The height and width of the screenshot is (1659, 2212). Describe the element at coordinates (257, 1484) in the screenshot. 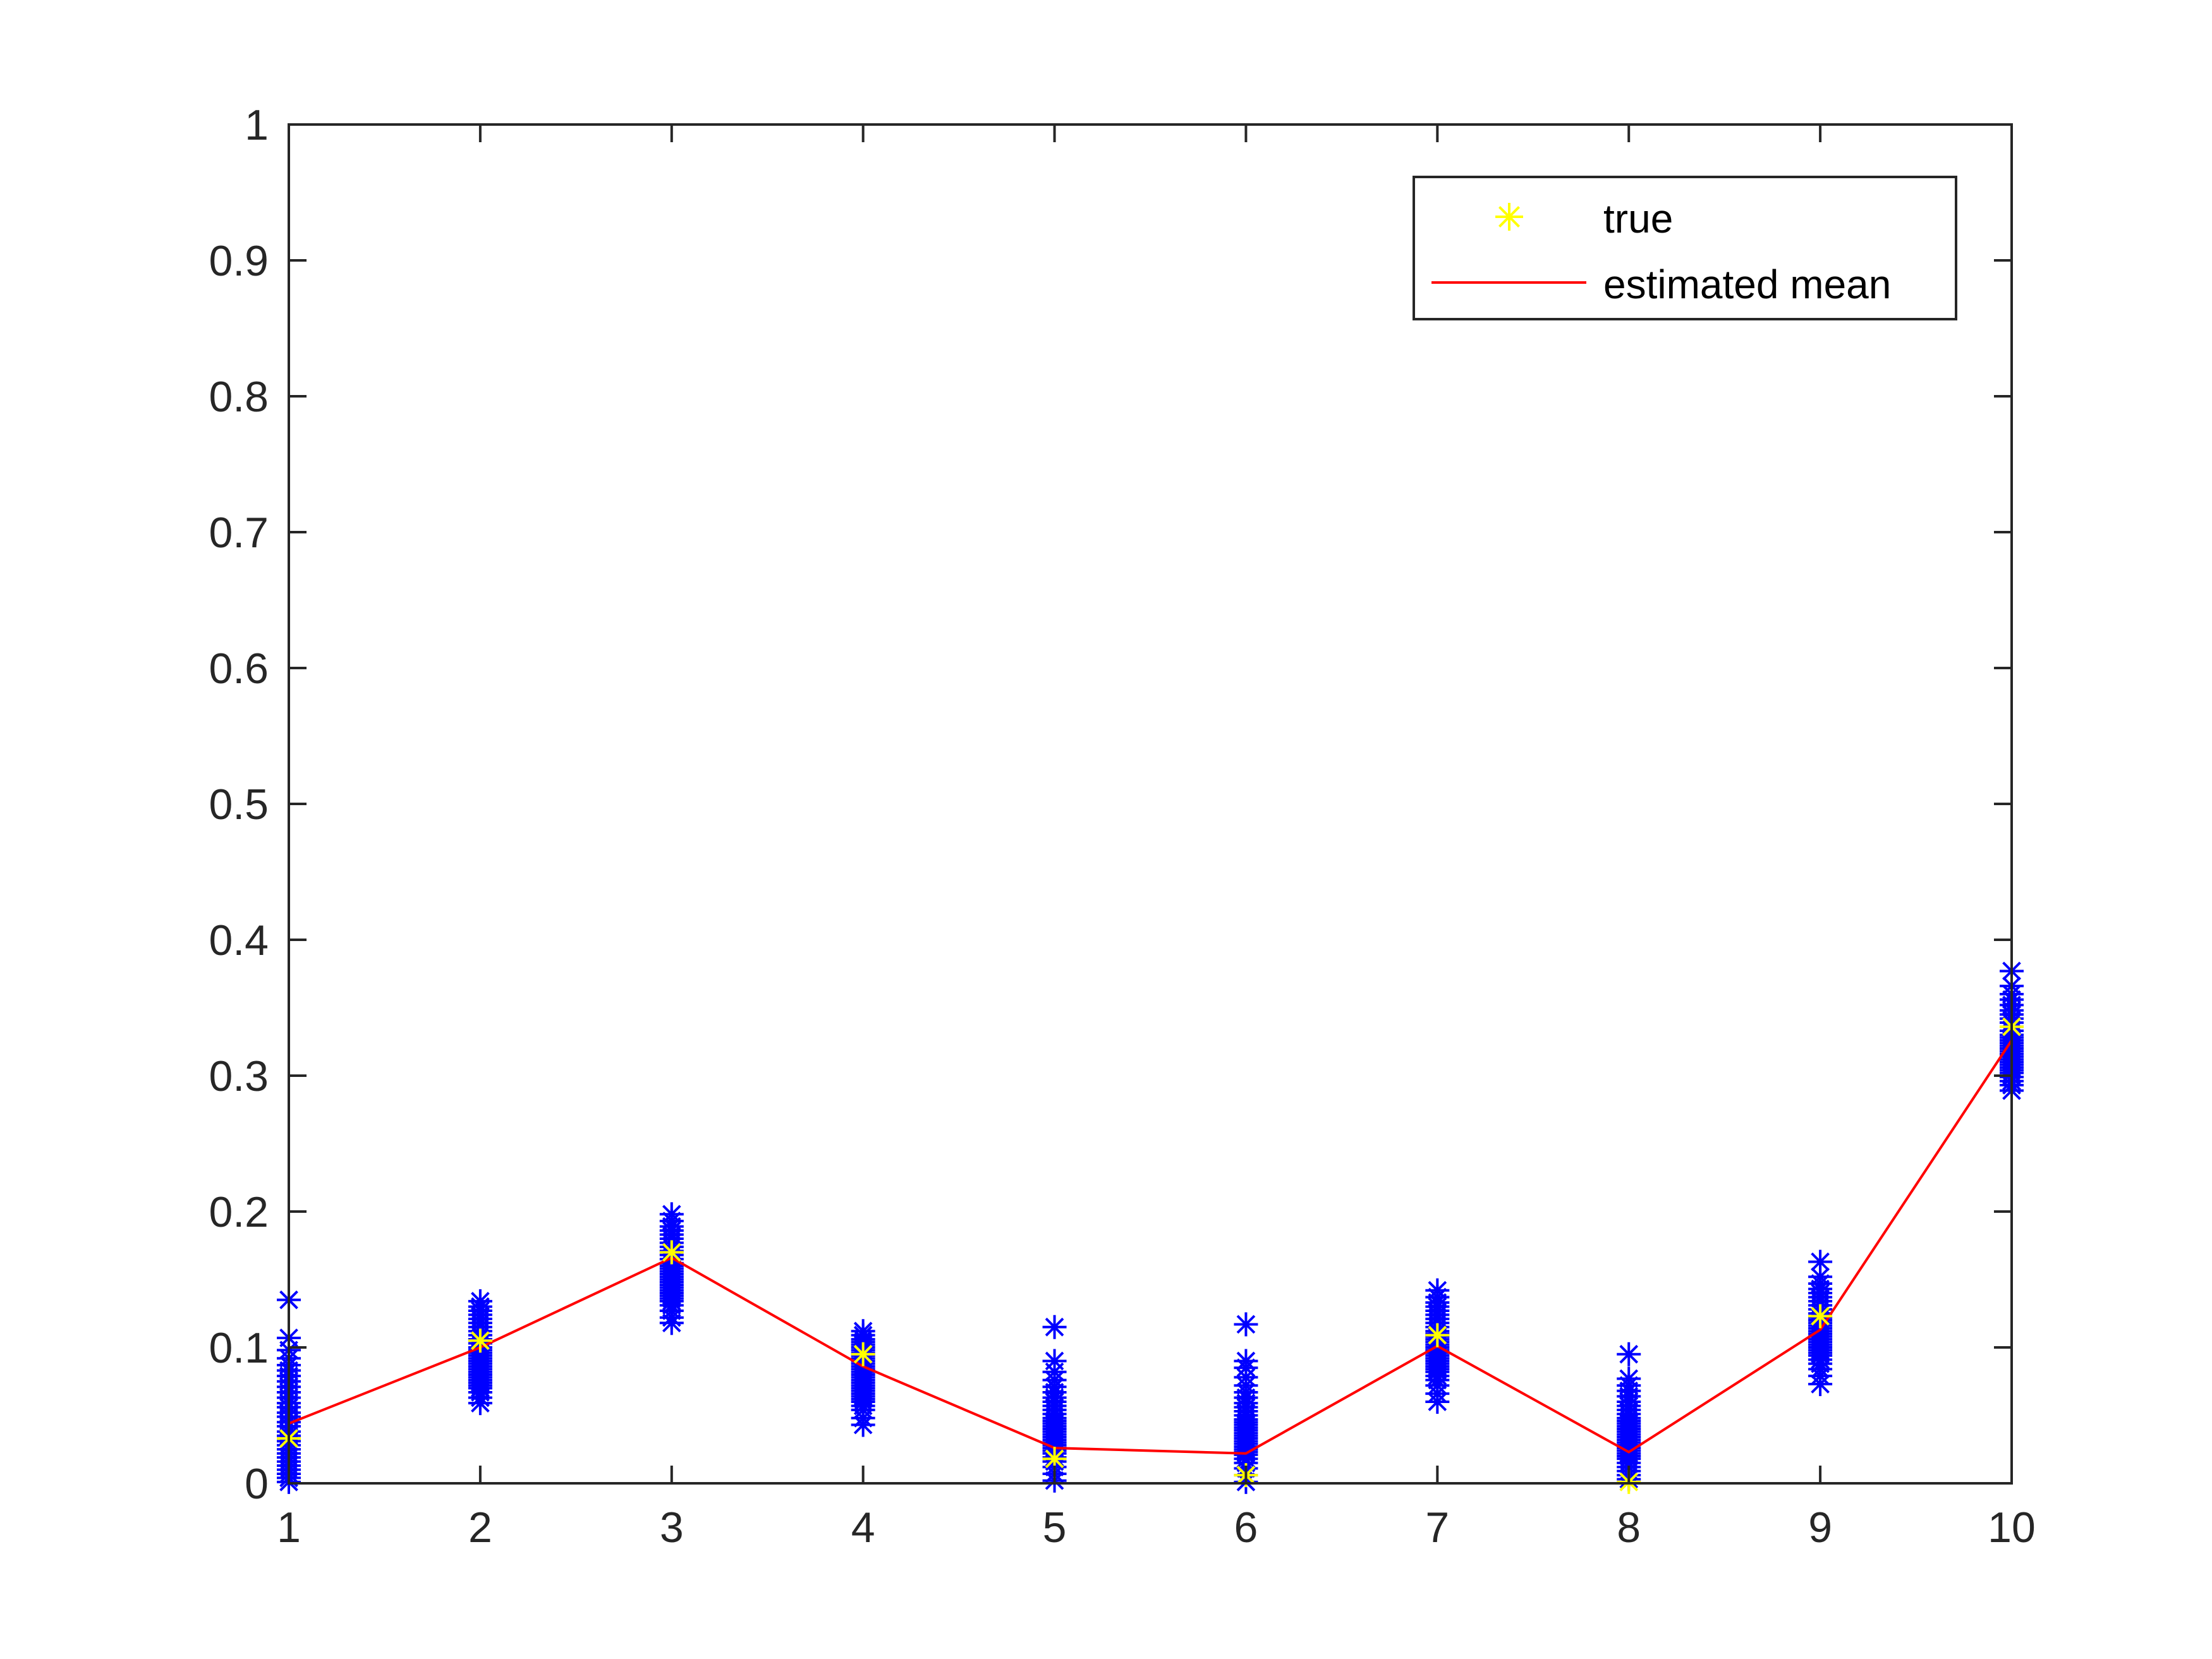

I see `y-tick-label: 0` at that location.